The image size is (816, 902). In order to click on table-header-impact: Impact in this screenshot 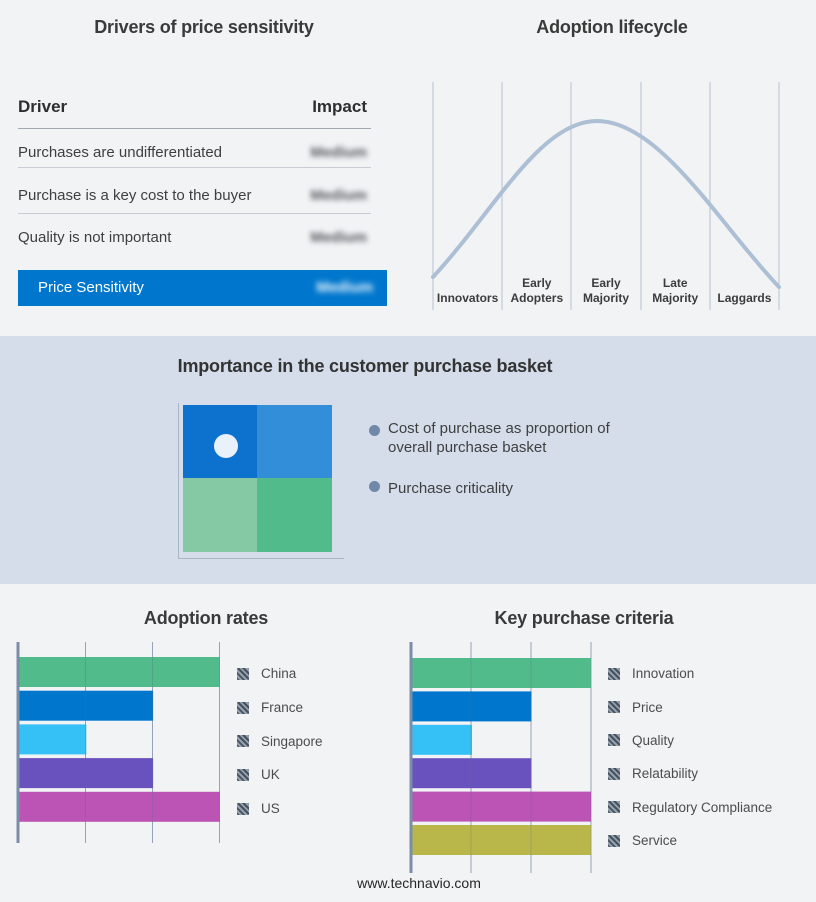, I will do `click(339, 106)`.